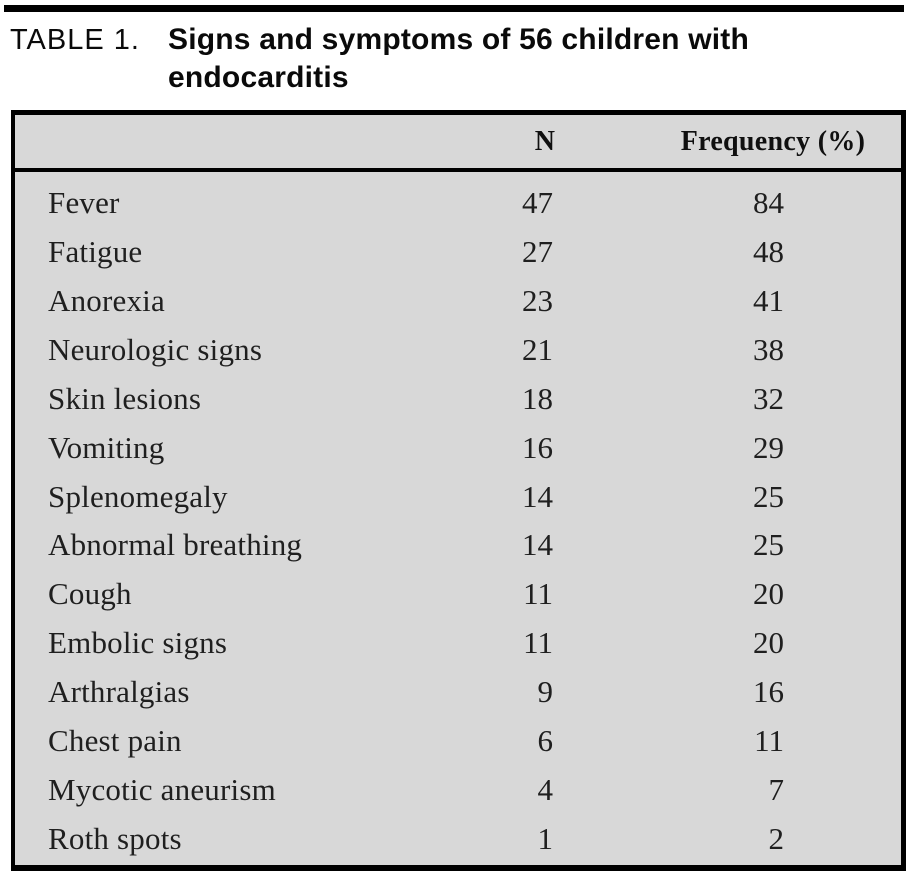  I want to click on table-row: Fever 47 84, so click(458, 203).